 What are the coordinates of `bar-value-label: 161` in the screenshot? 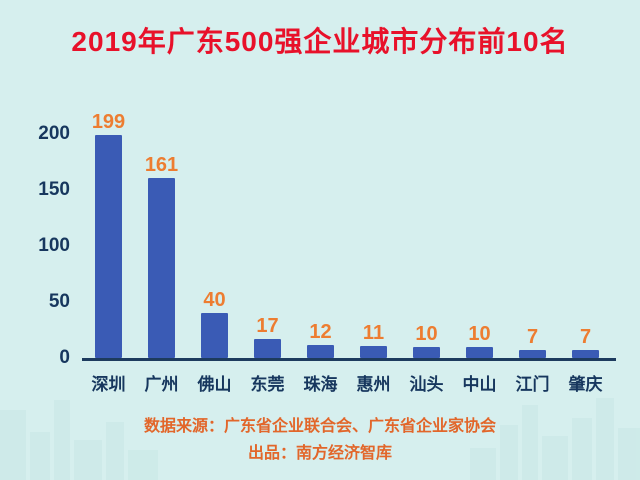 It's located at (161, 164).